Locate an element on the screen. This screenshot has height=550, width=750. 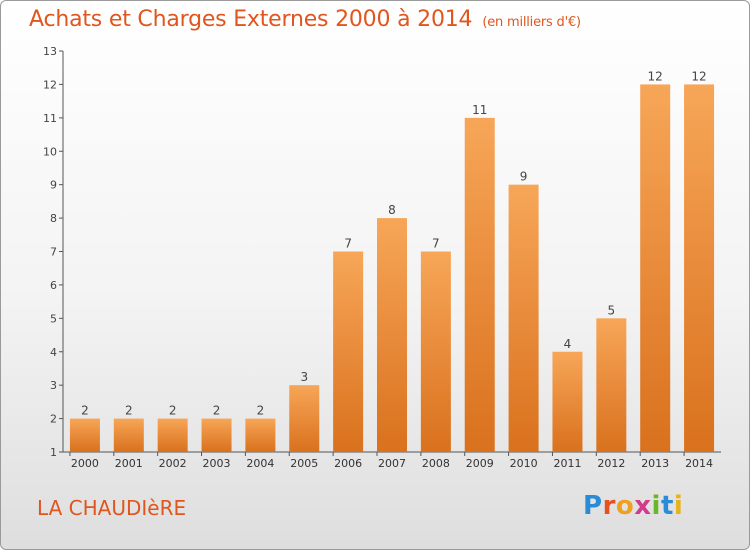
y-tick-label: 3 is located at coordinates (53, 385).